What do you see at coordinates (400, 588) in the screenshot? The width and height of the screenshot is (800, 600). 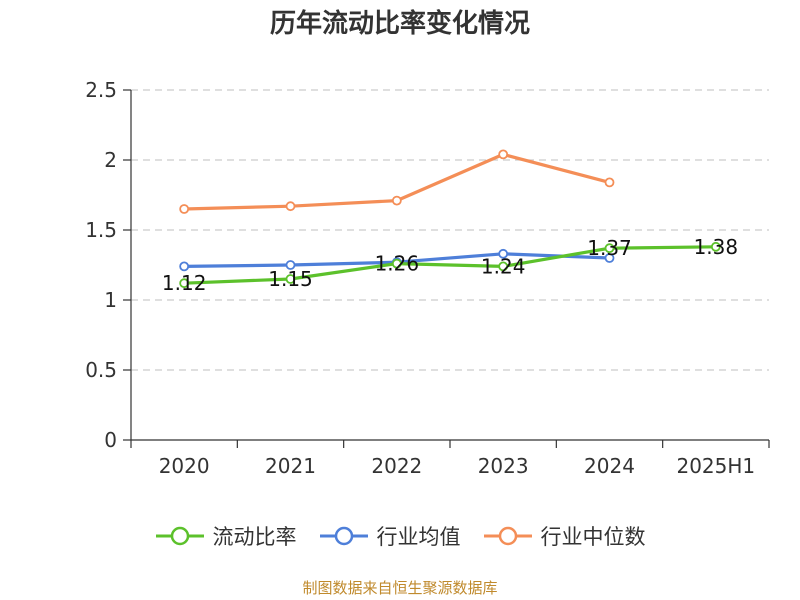 I see `source-note: 制图数据来自恒生聚源数据库` at bounding box center [400, 588].